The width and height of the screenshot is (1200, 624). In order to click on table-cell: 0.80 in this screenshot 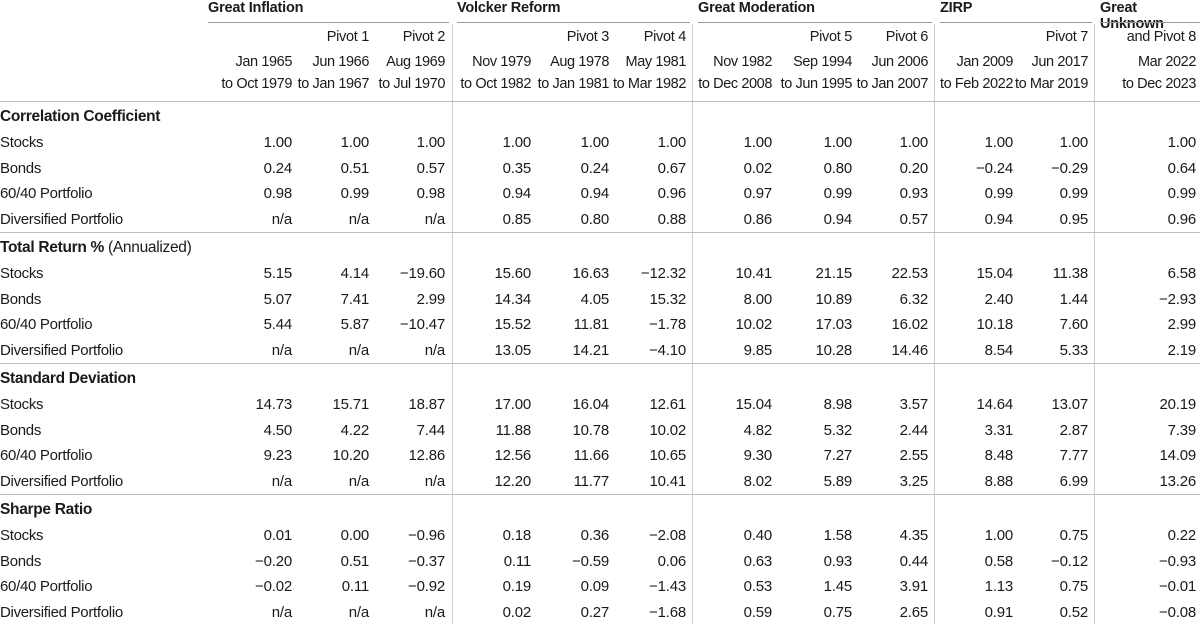, I will do `click(595, 219)`.